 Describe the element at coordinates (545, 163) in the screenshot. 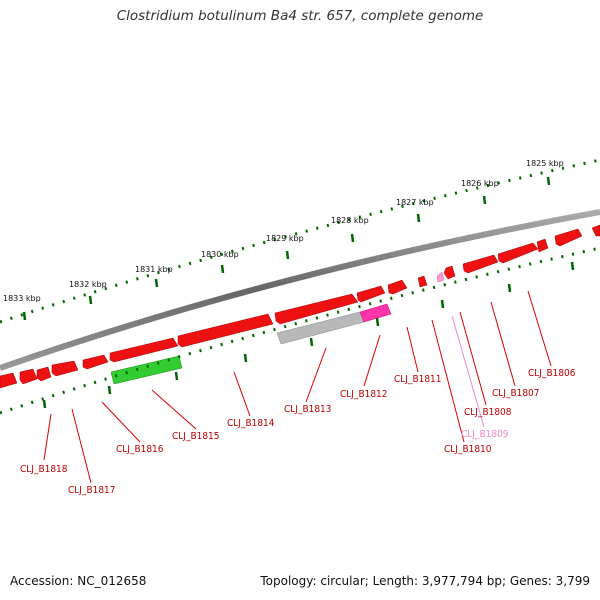

I see `scale-label-1825: 1825 kbp` at that location.